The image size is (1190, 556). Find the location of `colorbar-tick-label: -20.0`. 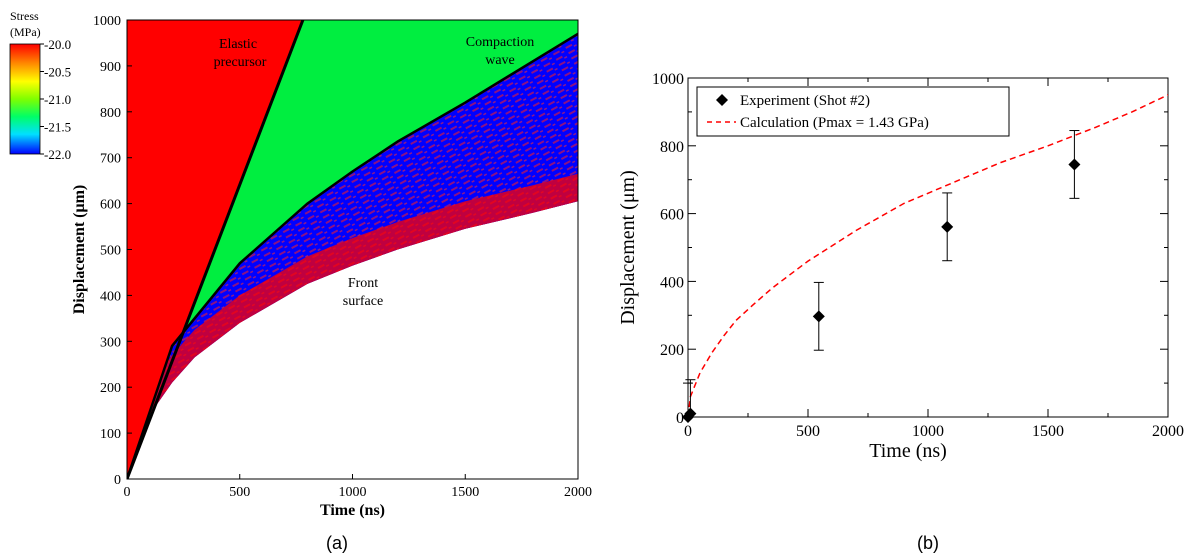

colorbar-tick-label: -20.0 is located at coordinates (57, 44).